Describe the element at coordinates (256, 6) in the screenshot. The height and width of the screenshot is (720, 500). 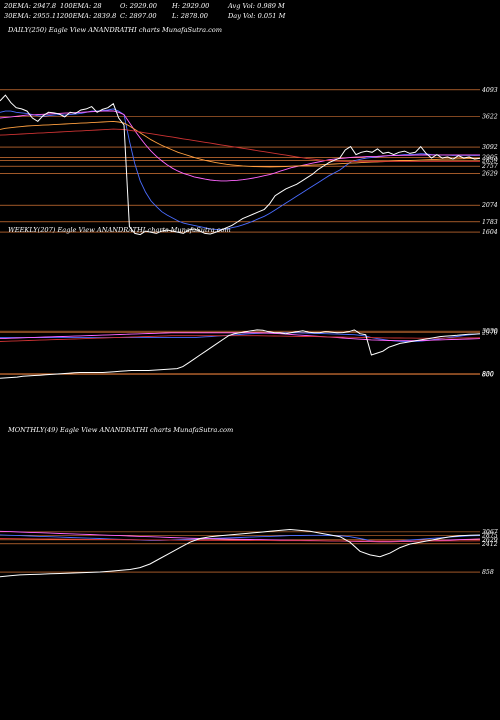
I see `header-stat: Avg Vol: 0.989 M` at that location.